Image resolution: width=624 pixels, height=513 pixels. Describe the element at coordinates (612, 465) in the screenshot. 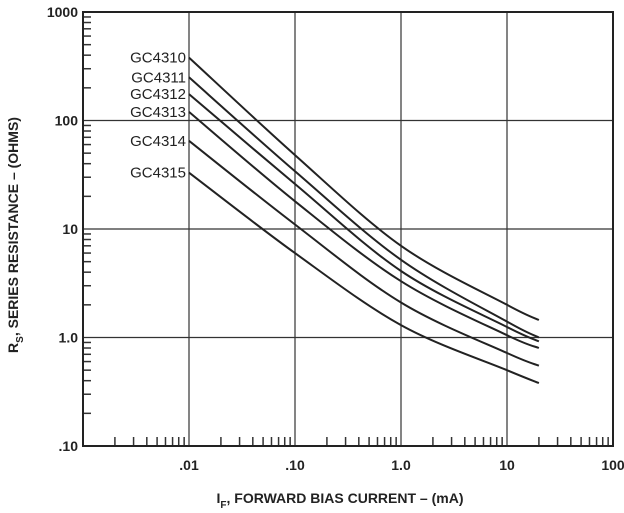

I see `x-tick-label: 100` at that location.